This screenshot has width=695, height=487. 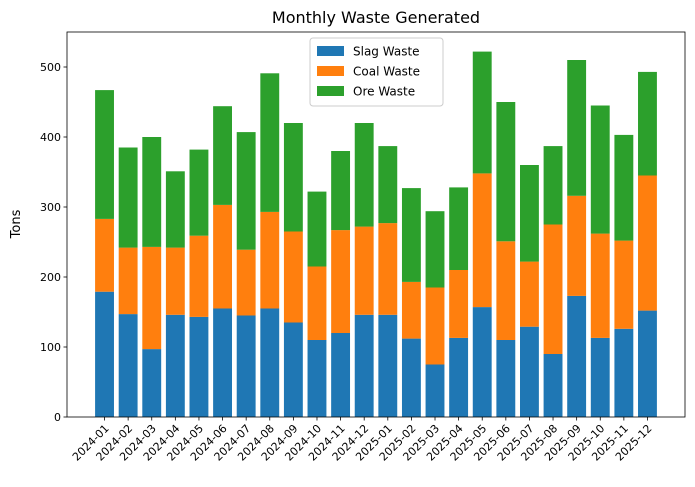 I want to click on y-tick-label: 300, so click(x=50, y=207).